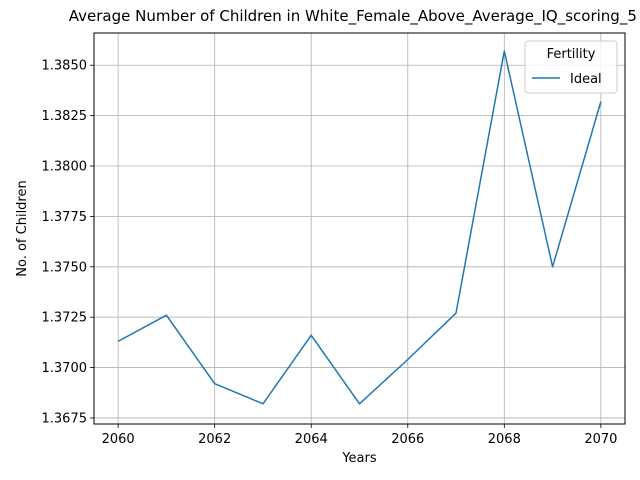  Describe the element at coordinates (407, 439) in the screenshot. I see `x-tick-label: 2066` at that location.